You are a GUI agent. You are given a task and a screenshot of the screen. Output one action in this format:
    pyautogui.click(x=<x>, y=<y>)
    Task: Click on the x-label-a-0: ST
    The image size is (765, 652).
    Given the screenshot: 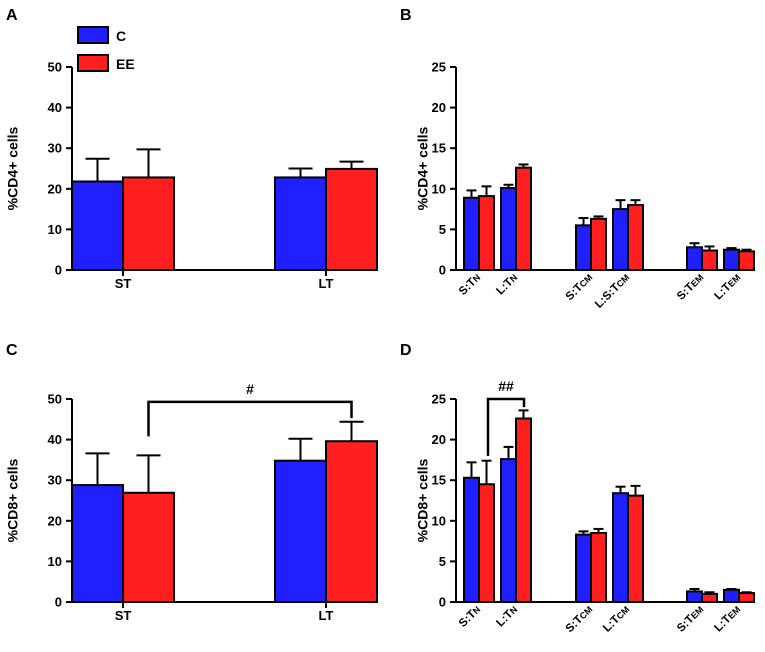 What is the action you would take?
    pyautogui.click(x=123, y=283)
    